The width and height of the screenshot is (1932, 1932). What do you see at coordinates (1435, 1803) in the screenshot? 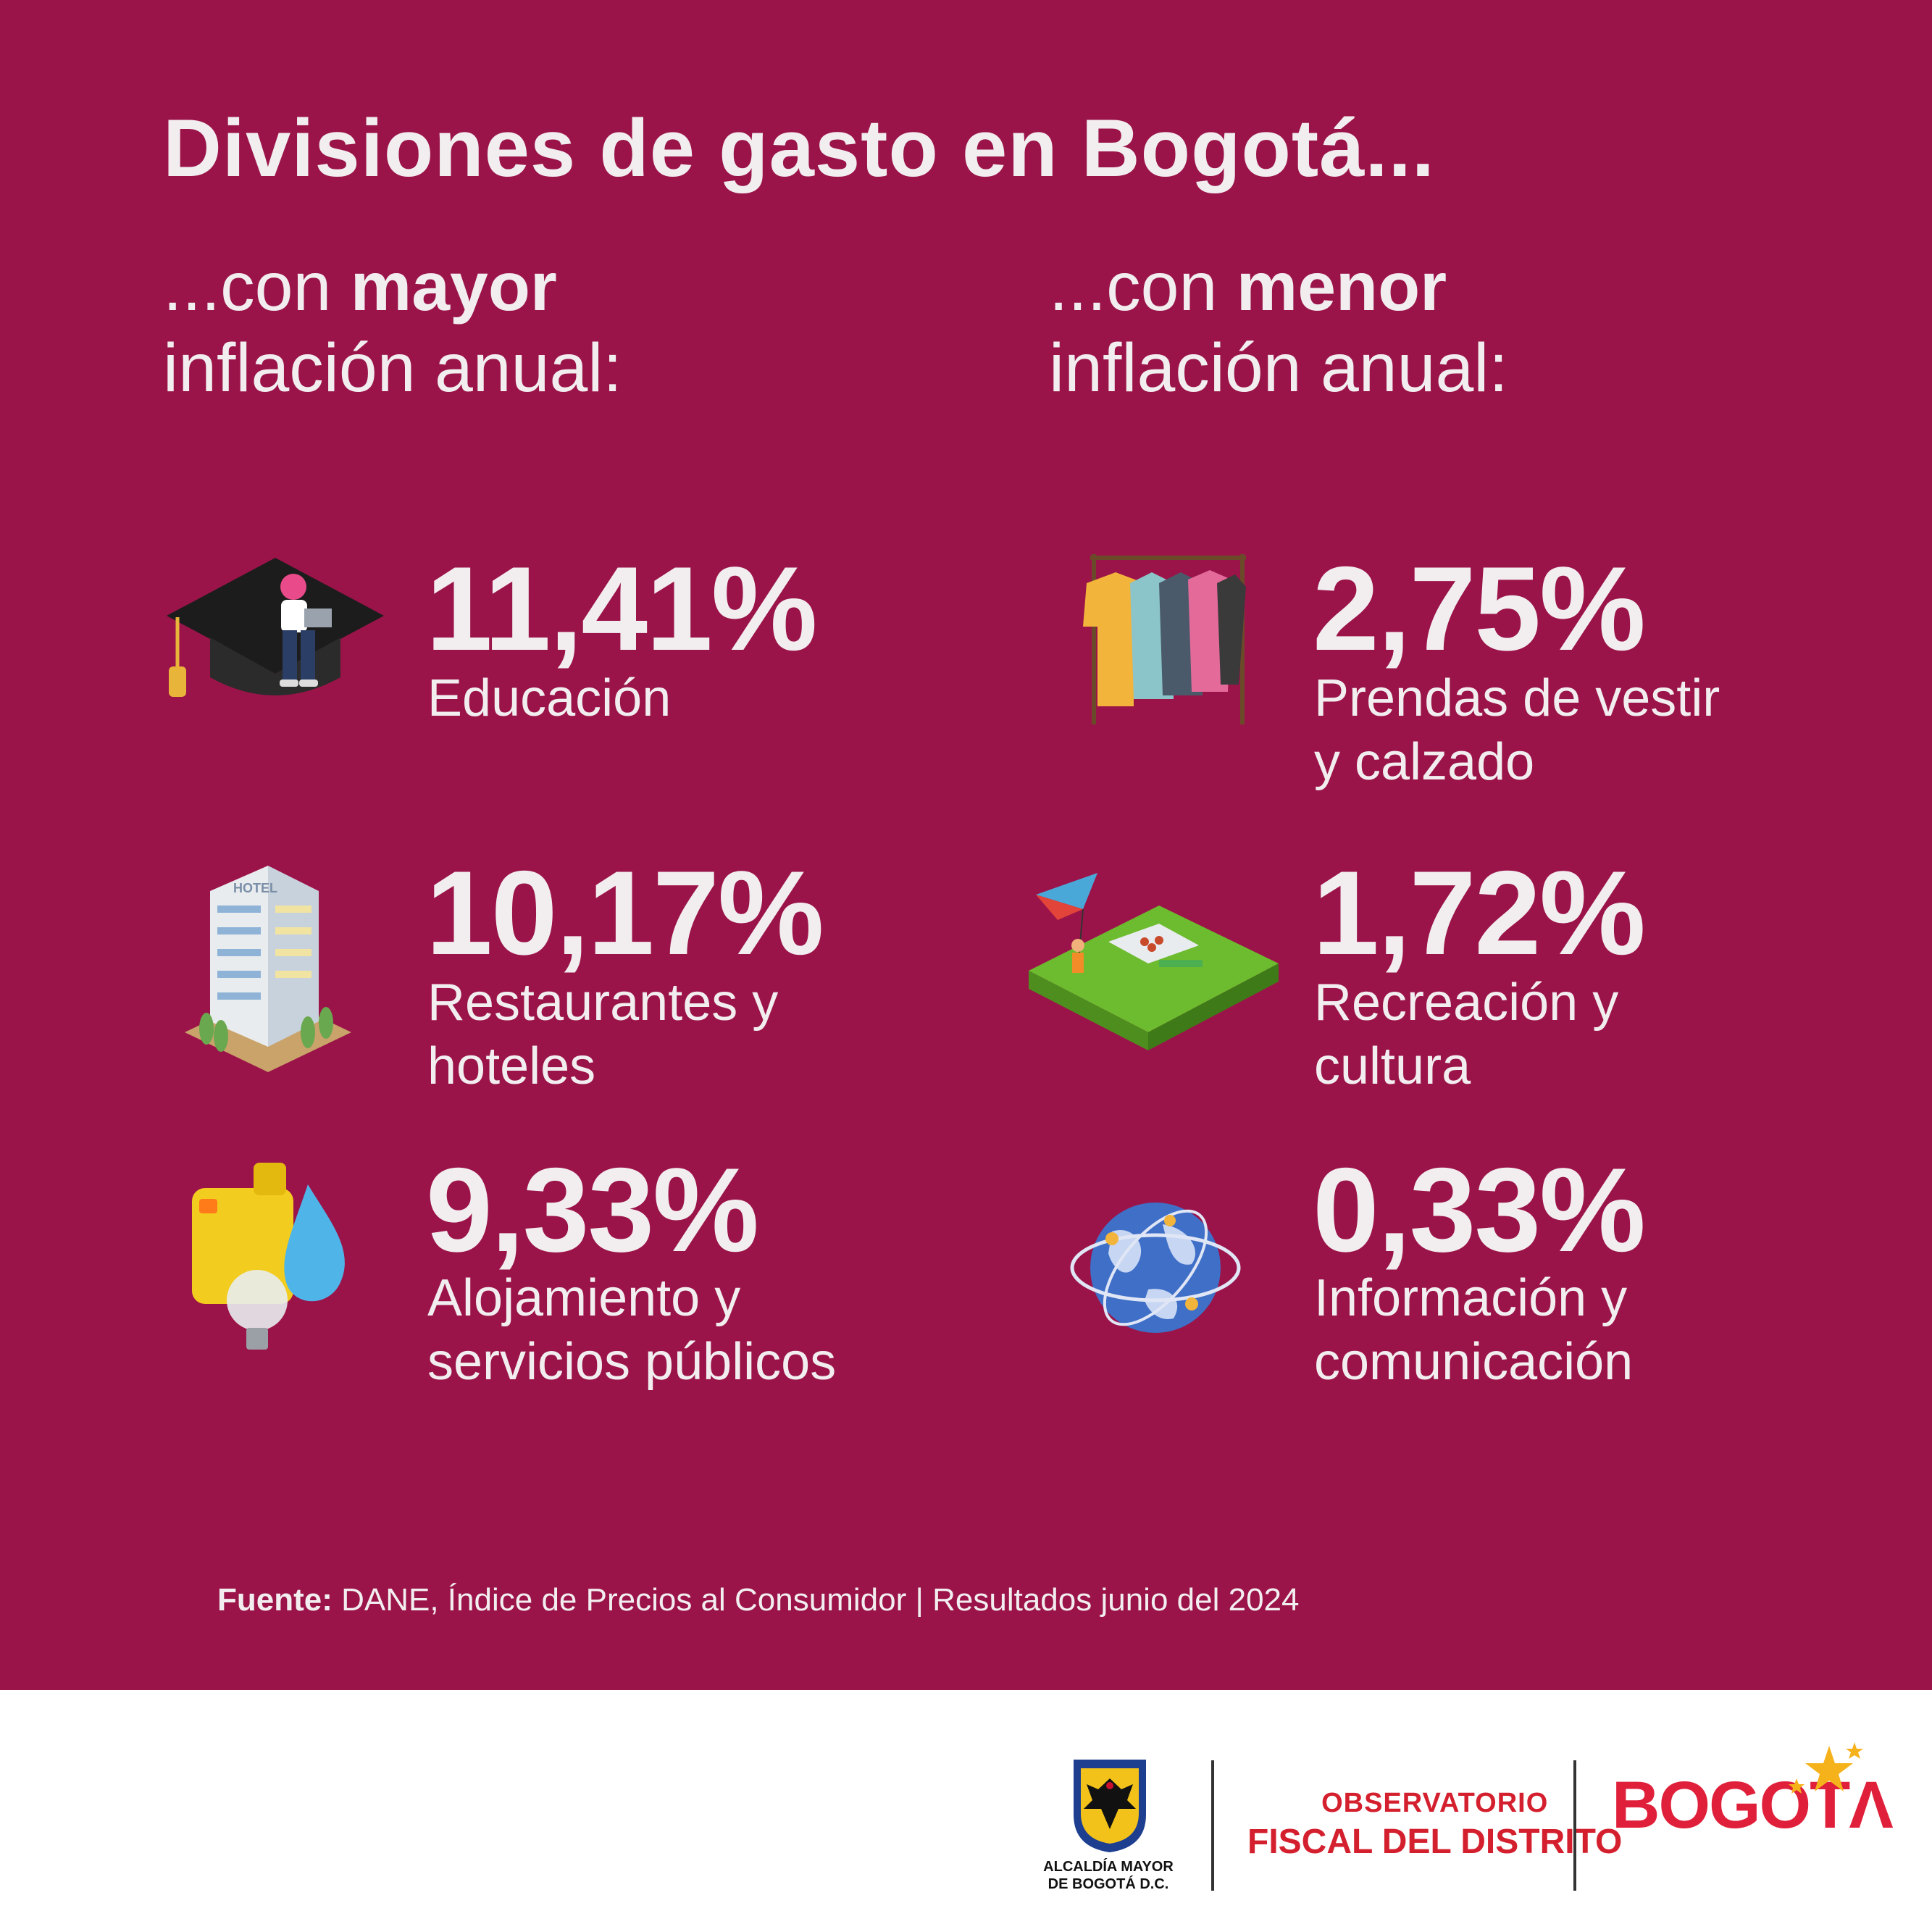
I see `observatorio-line1: OBSERVATORIO` at bounding box center [1435, 1803].